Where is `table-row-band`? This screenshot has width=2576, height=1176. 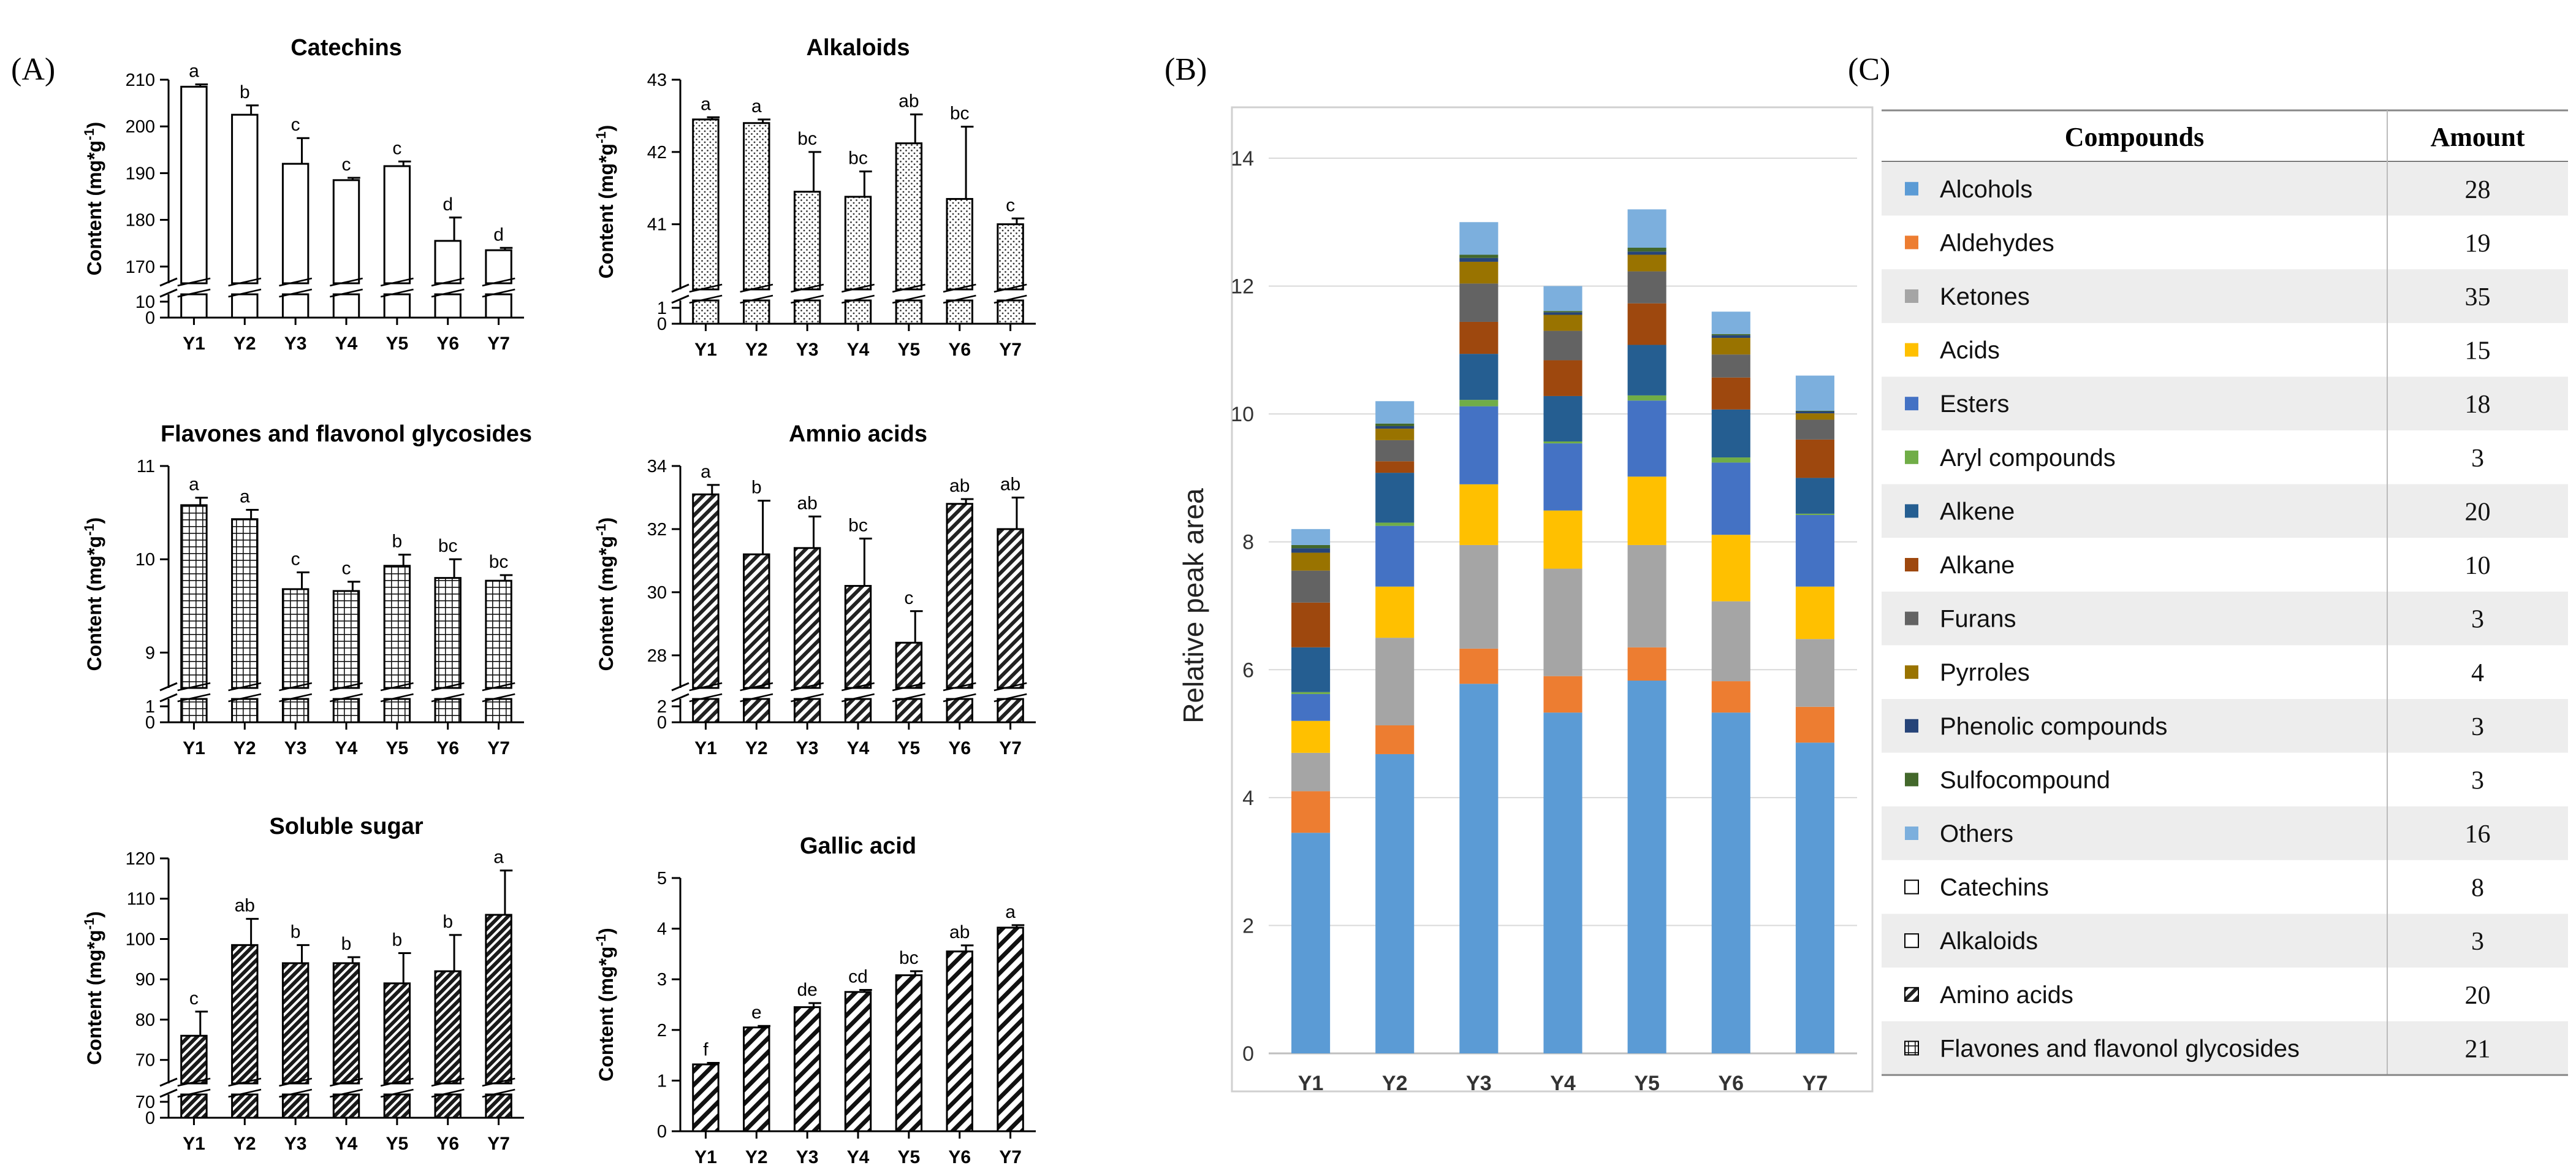 table-row-band is located at coordinates (2225, 833).